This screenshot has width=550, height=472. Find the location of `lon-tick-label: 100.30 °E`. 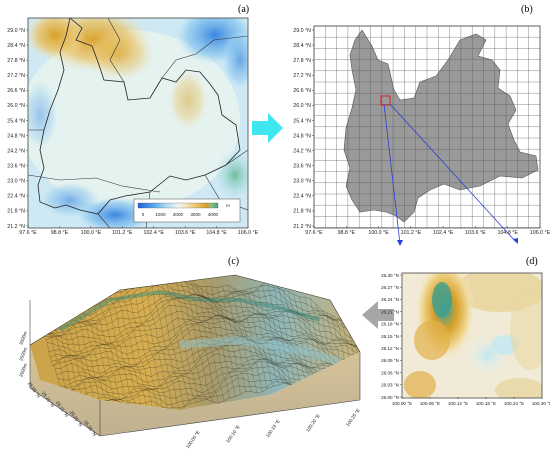

lon-tick-label: 100.30 °E is located at coordinates (541, 403).